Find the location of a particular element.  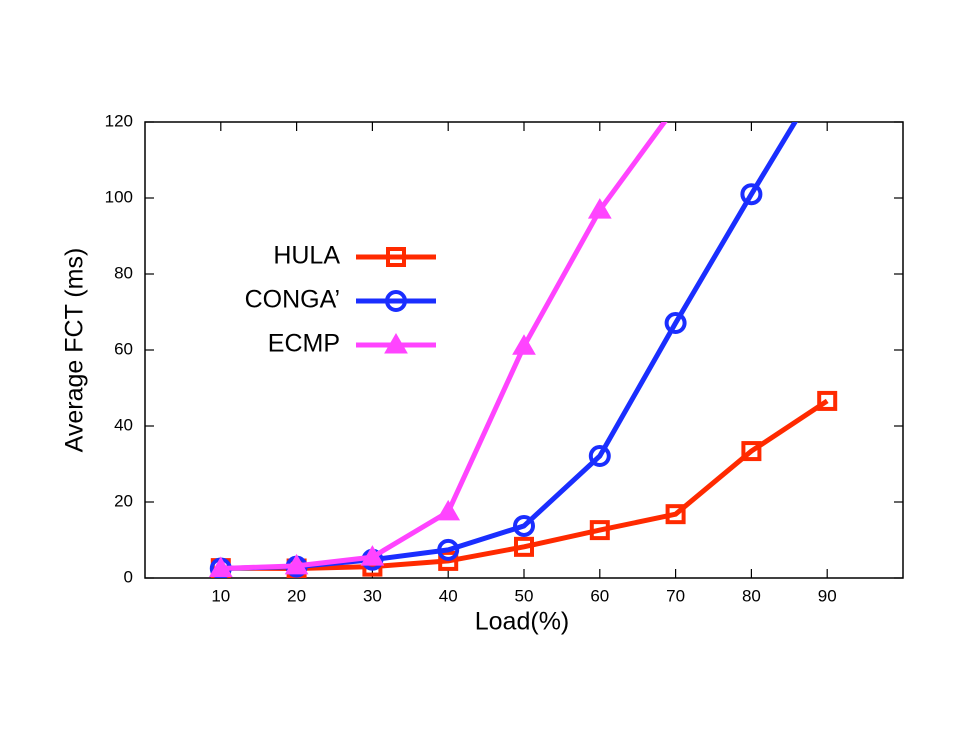

x-tick-label: 40 is located at coordinates (448, 595).